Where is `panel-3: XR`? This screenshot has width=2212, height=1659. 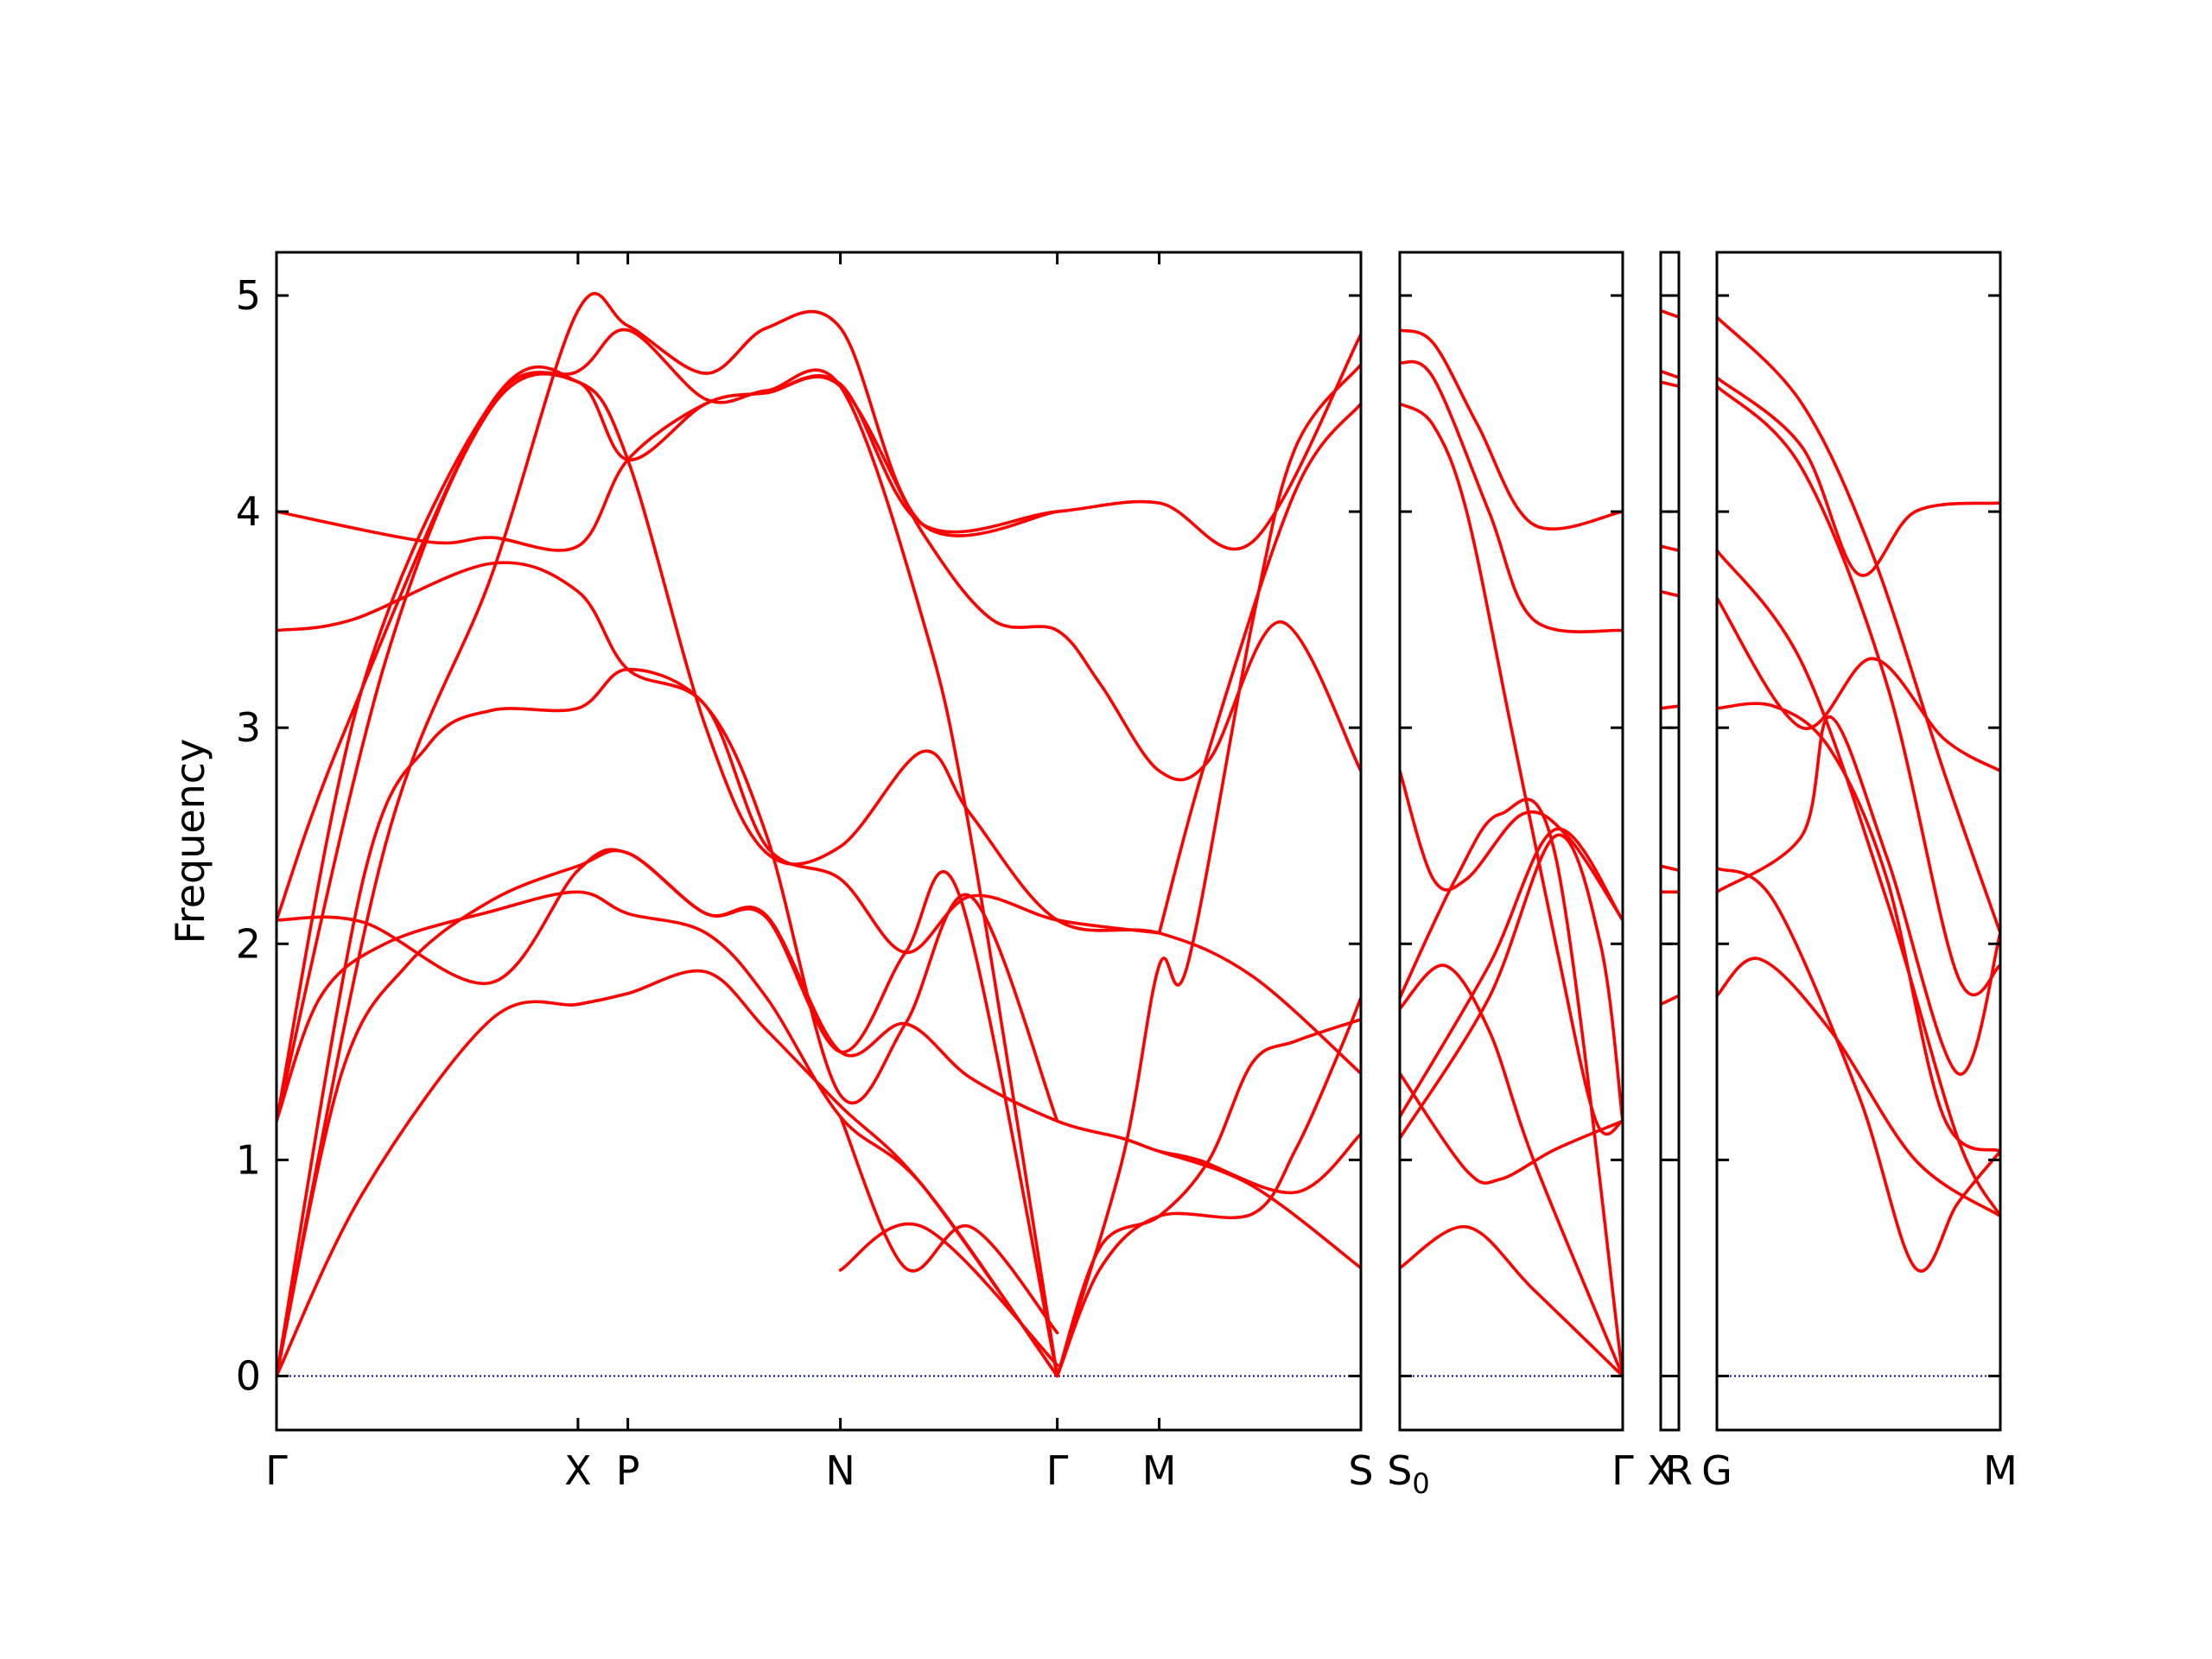
panel-3: XR is located at coordinates (1670, 872).